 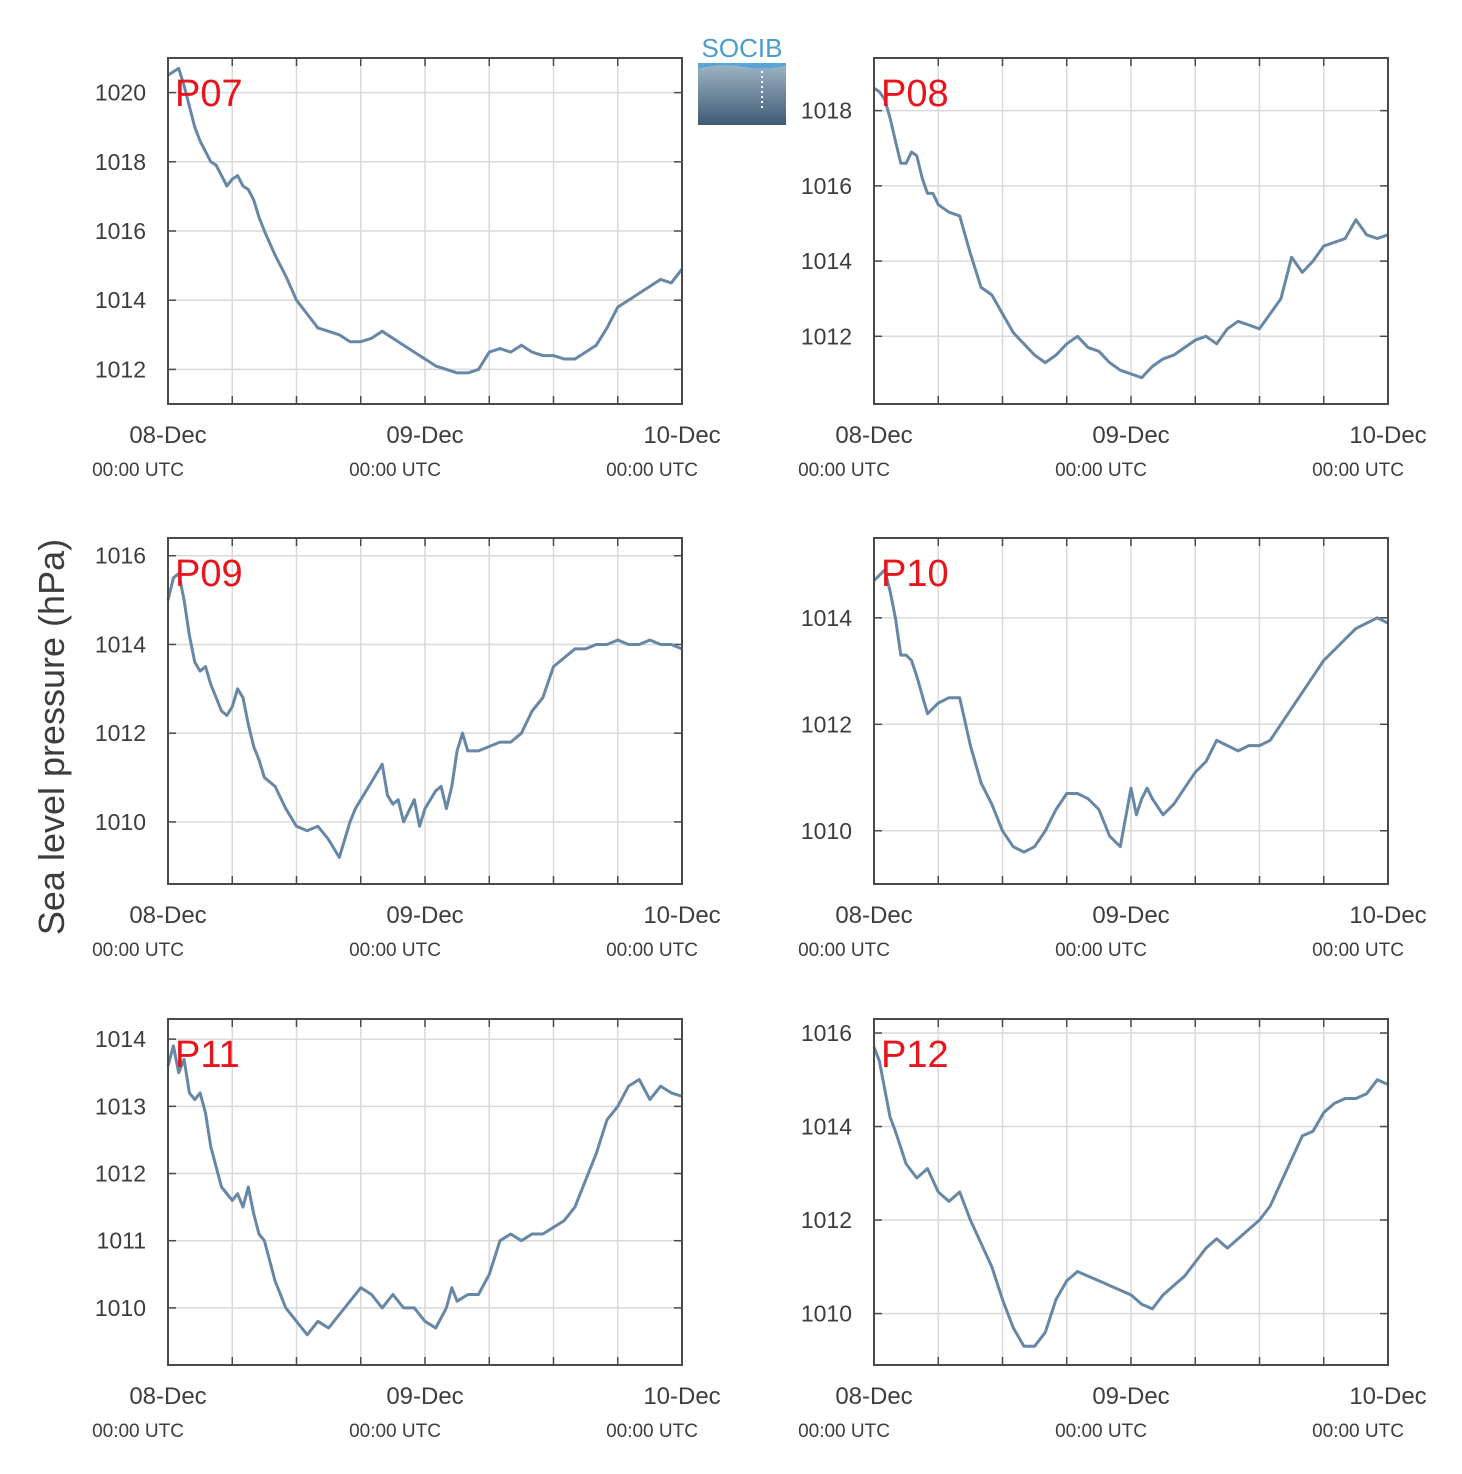 I want to click on panel-label: P09, so click(x=209, y=574).